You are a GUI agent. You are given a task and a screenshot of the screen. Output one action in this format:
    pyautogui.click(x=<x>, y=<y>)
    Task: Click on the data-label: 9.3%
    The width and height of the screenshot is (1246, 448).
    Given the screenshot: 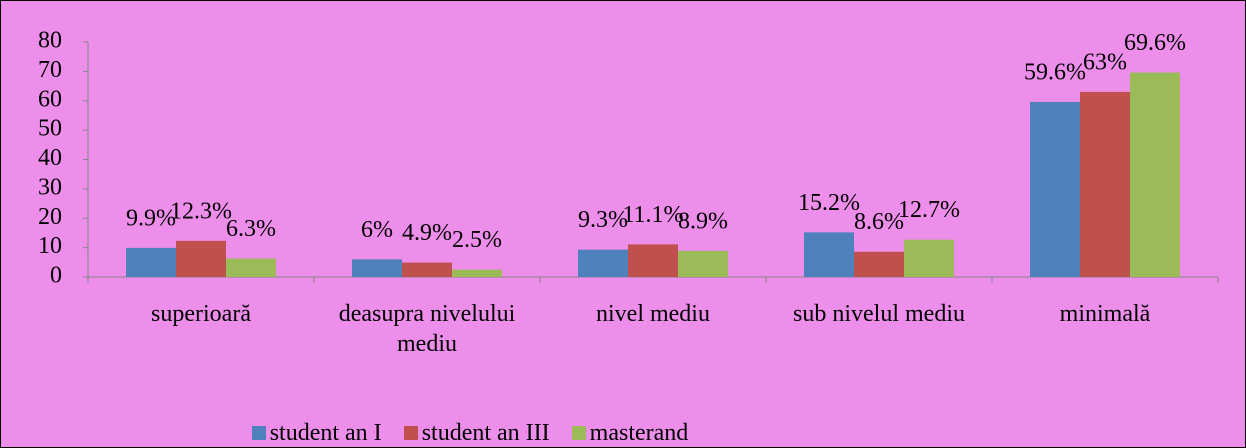 What is the action you would take?
    pyautogui.click(x=603, y=220)
    